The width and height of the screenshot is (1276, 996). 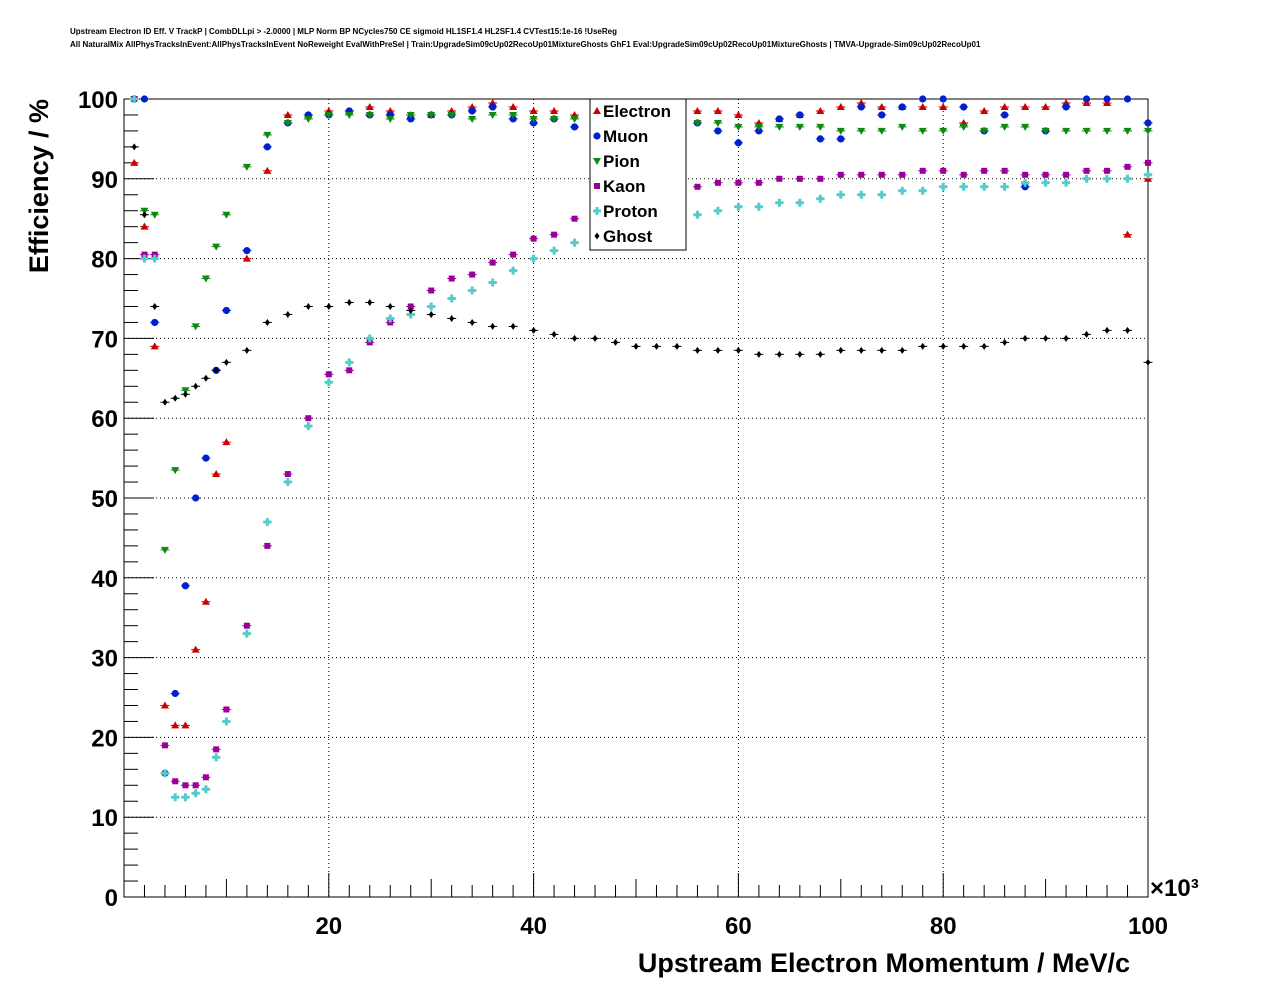 What do you see at coordinates (1174, 888) in the screenshot?
I see `x-axis-multiplier: ×10³` at bounding box center [1174, 888].